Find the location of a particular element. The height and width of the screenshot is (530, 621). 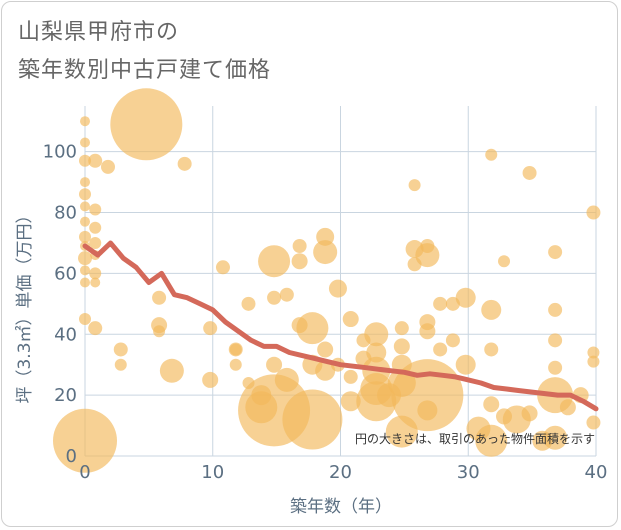

chart-title-line-1: 山梨県甲府市の is located at coordinates (99, 32).